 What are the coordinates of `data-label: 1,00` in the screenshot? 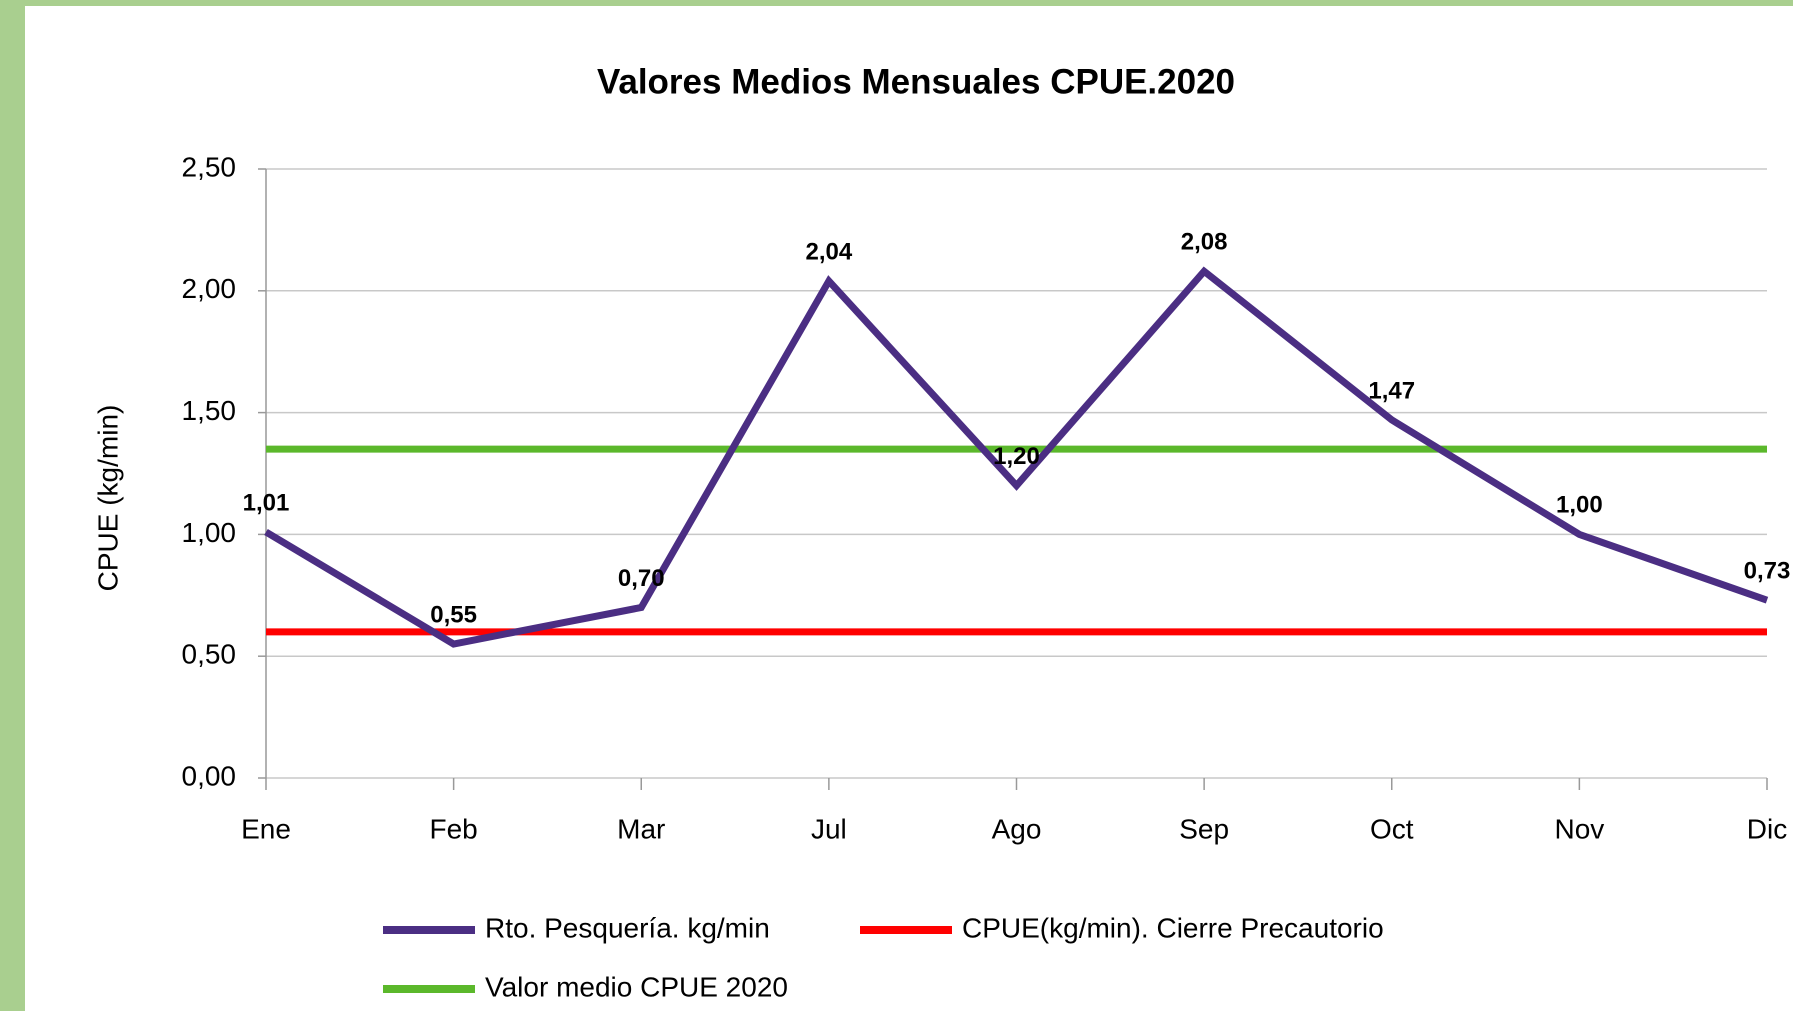 It's located at (1579, 505).